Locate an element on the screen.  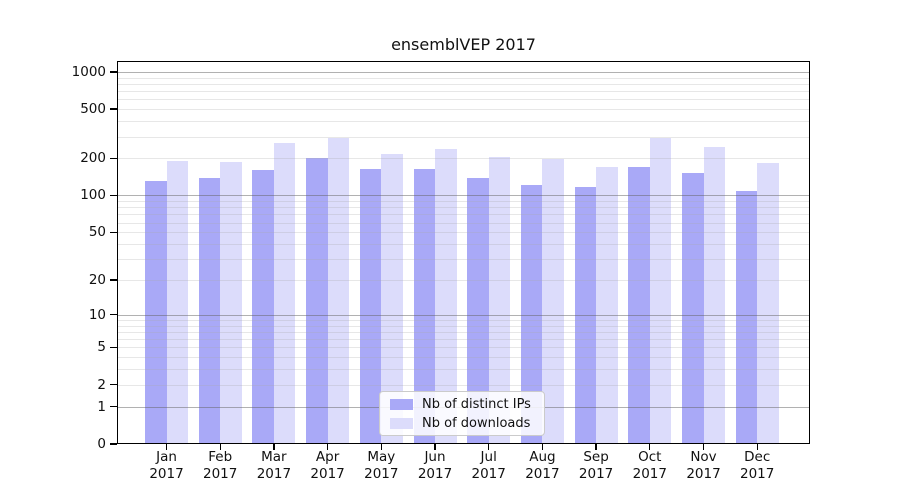
bar-distinct-ips-oct is located at coordinates (639, 305).